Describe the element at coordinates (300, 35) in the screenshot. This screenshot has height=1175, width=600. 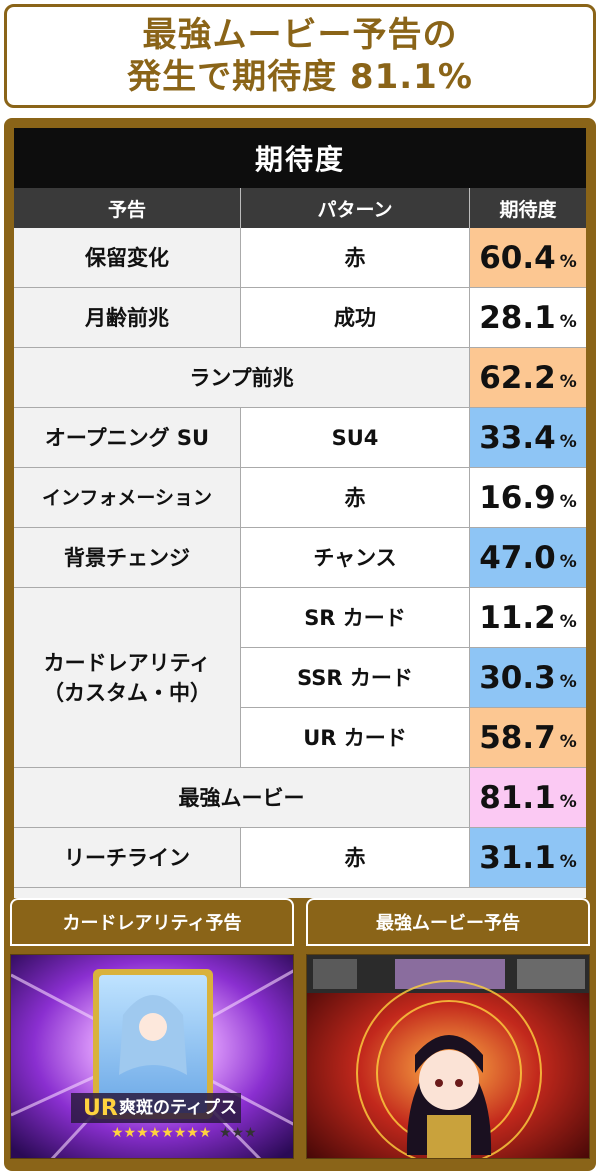
I see `header-line-1: 最強ムービー予告の` at that location.